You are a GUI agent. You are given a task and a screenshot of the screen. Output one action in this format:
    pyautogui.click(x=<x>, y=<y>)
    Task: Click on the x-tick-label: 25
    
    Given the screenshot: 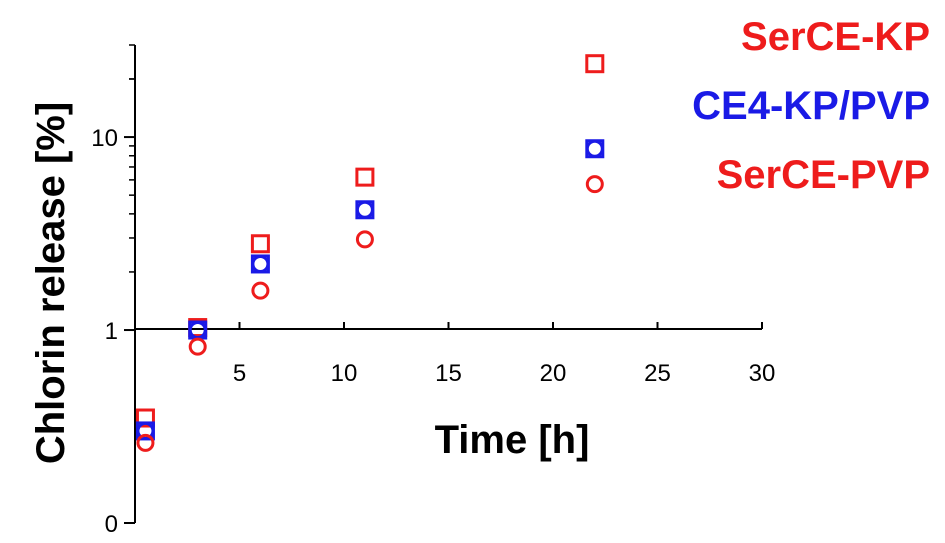 What is the action you would take?
    pyautogui.click(x=657, y=373)
    